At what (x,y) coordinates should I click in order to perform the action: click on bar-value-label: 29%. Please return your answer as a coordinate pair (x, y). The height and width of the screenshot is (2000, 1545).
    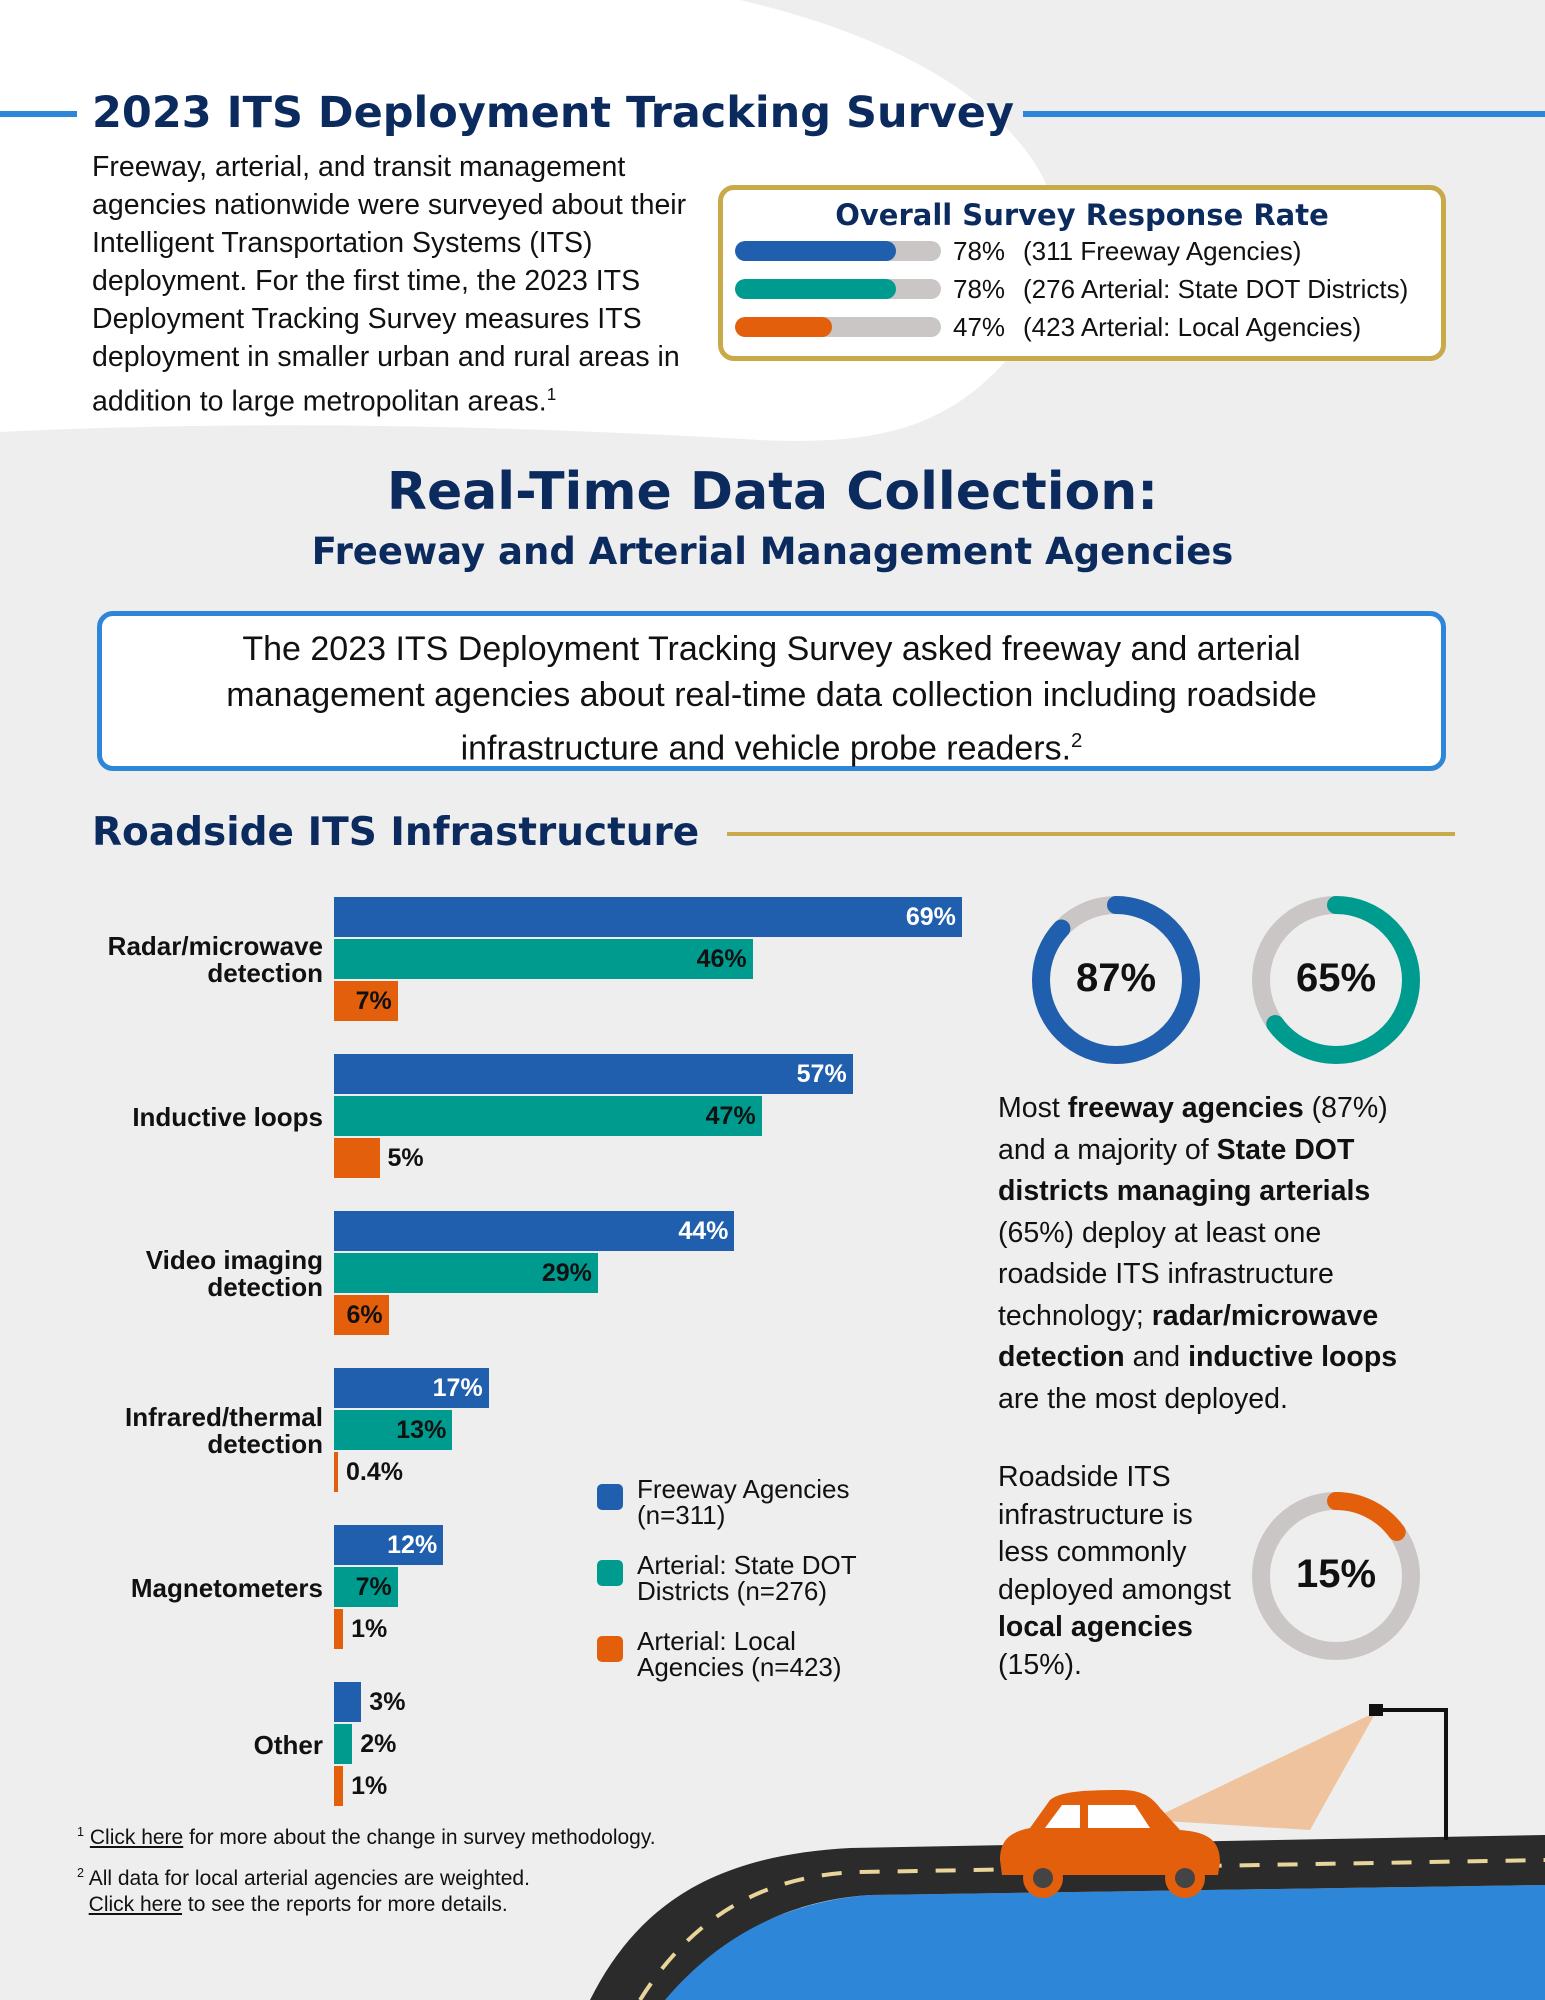
    Looking at the image, I should click on (566, 1273).